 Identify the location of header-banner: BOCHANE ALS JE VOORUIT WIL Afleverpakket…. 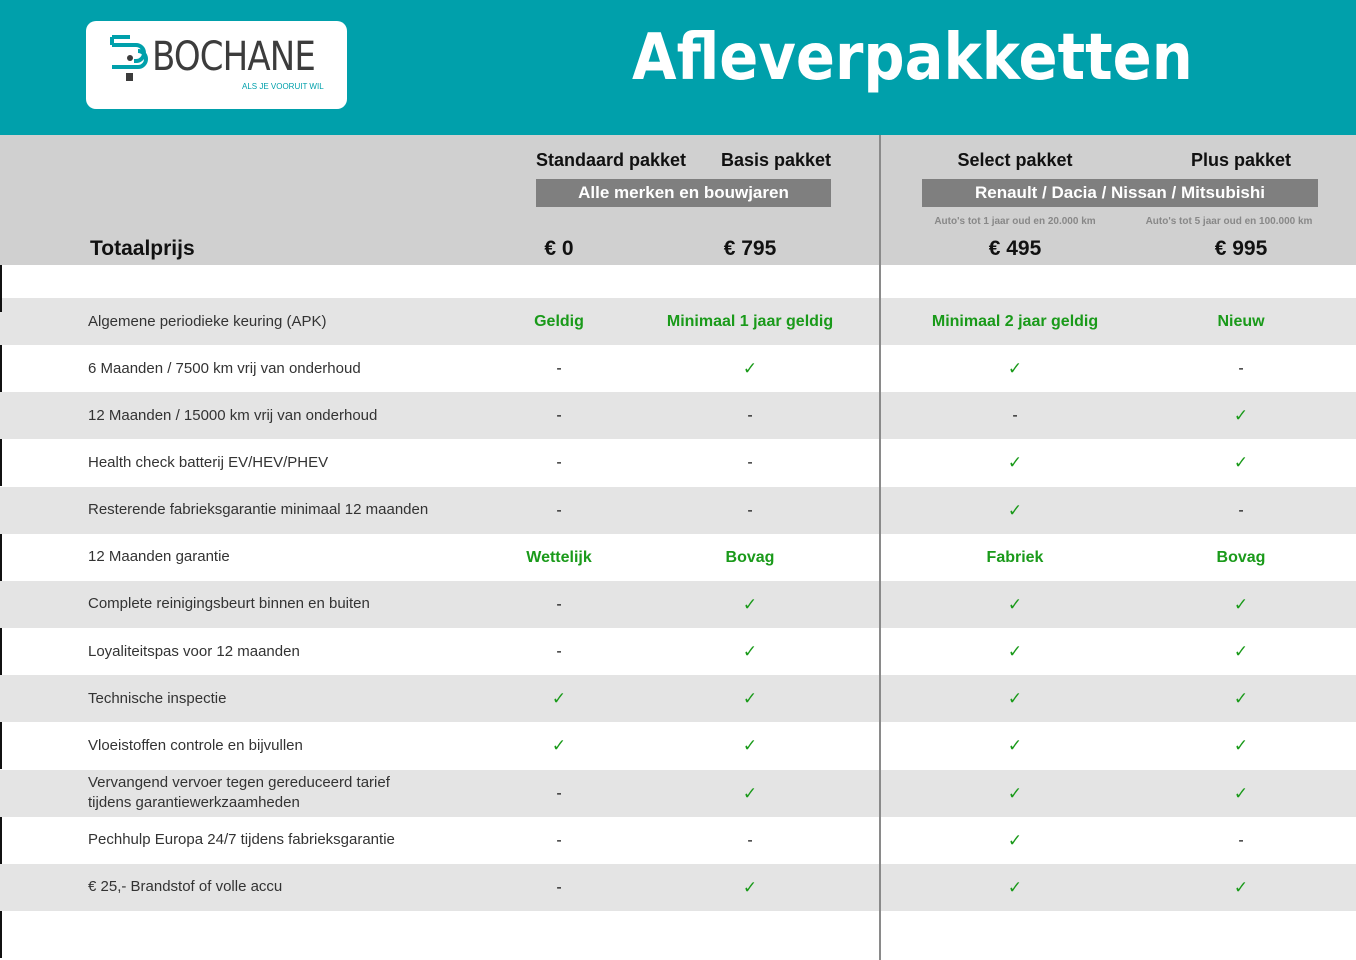
(678, 67).